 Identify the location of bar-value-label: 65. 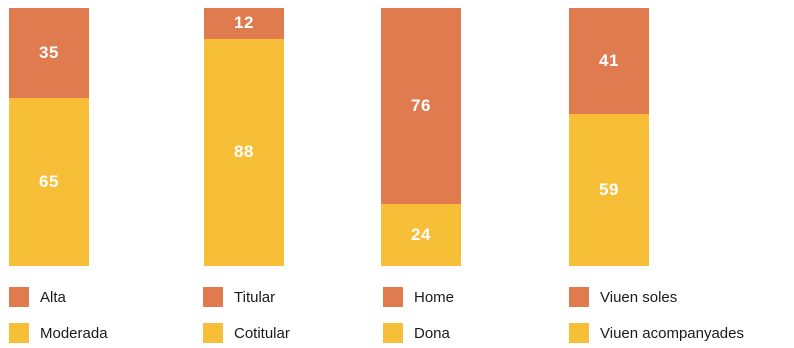
(49, 182).